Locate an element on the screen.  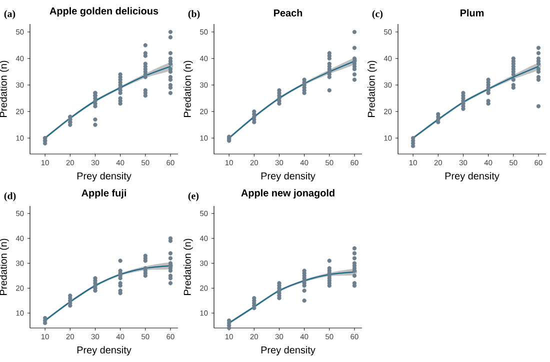
text: (d) is located at coordinates (10, 197).